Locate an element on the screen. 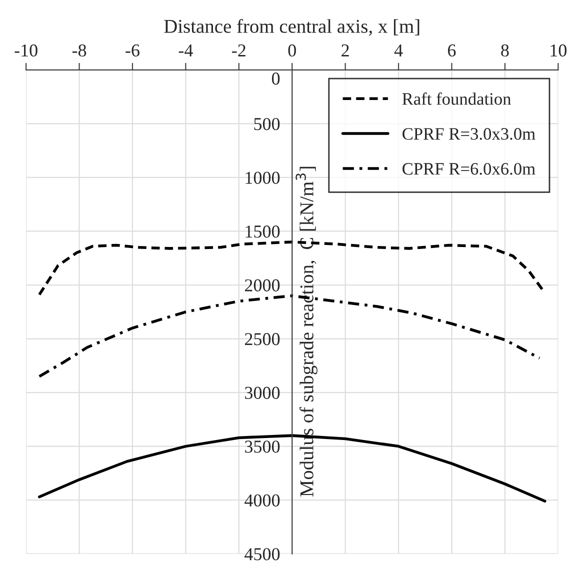  x-tick-label: 6 is located at coordinates (452, 50).